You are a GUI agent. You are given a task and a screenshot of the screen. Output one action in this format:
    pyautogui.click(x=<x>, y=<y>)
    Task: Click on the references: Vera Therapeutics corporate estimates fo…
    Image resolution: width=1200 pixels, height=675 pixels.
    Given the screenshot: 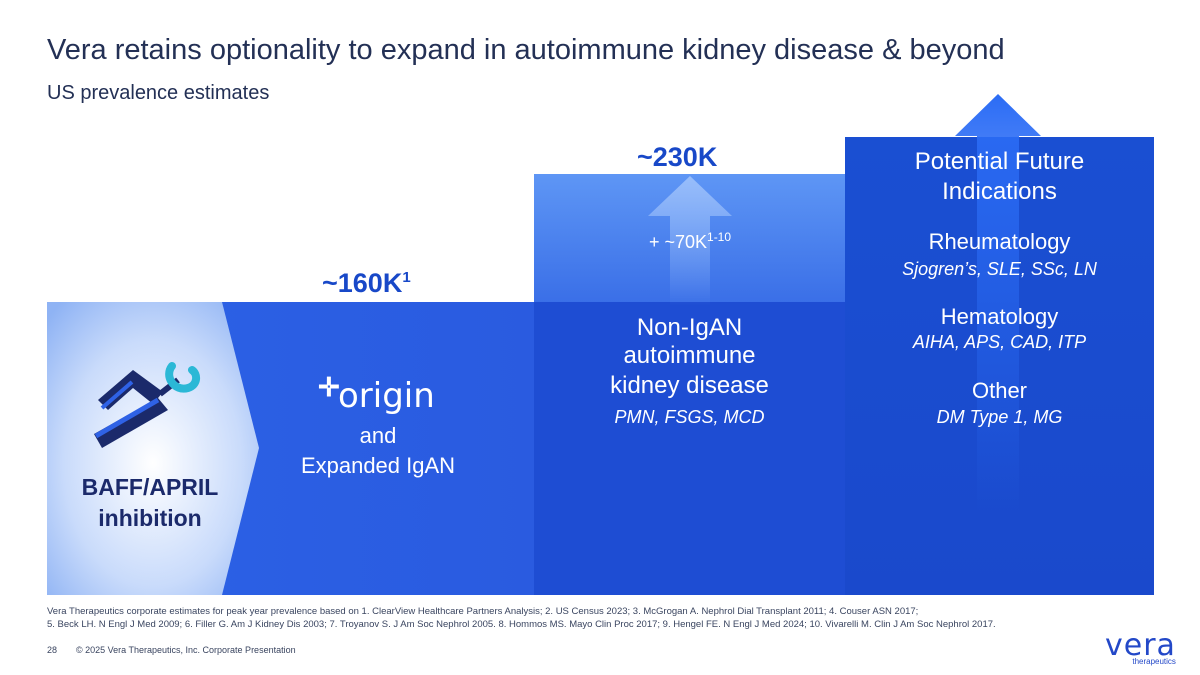 What is the action you would take?
    pyautogui.click(x=597, y=618)
    